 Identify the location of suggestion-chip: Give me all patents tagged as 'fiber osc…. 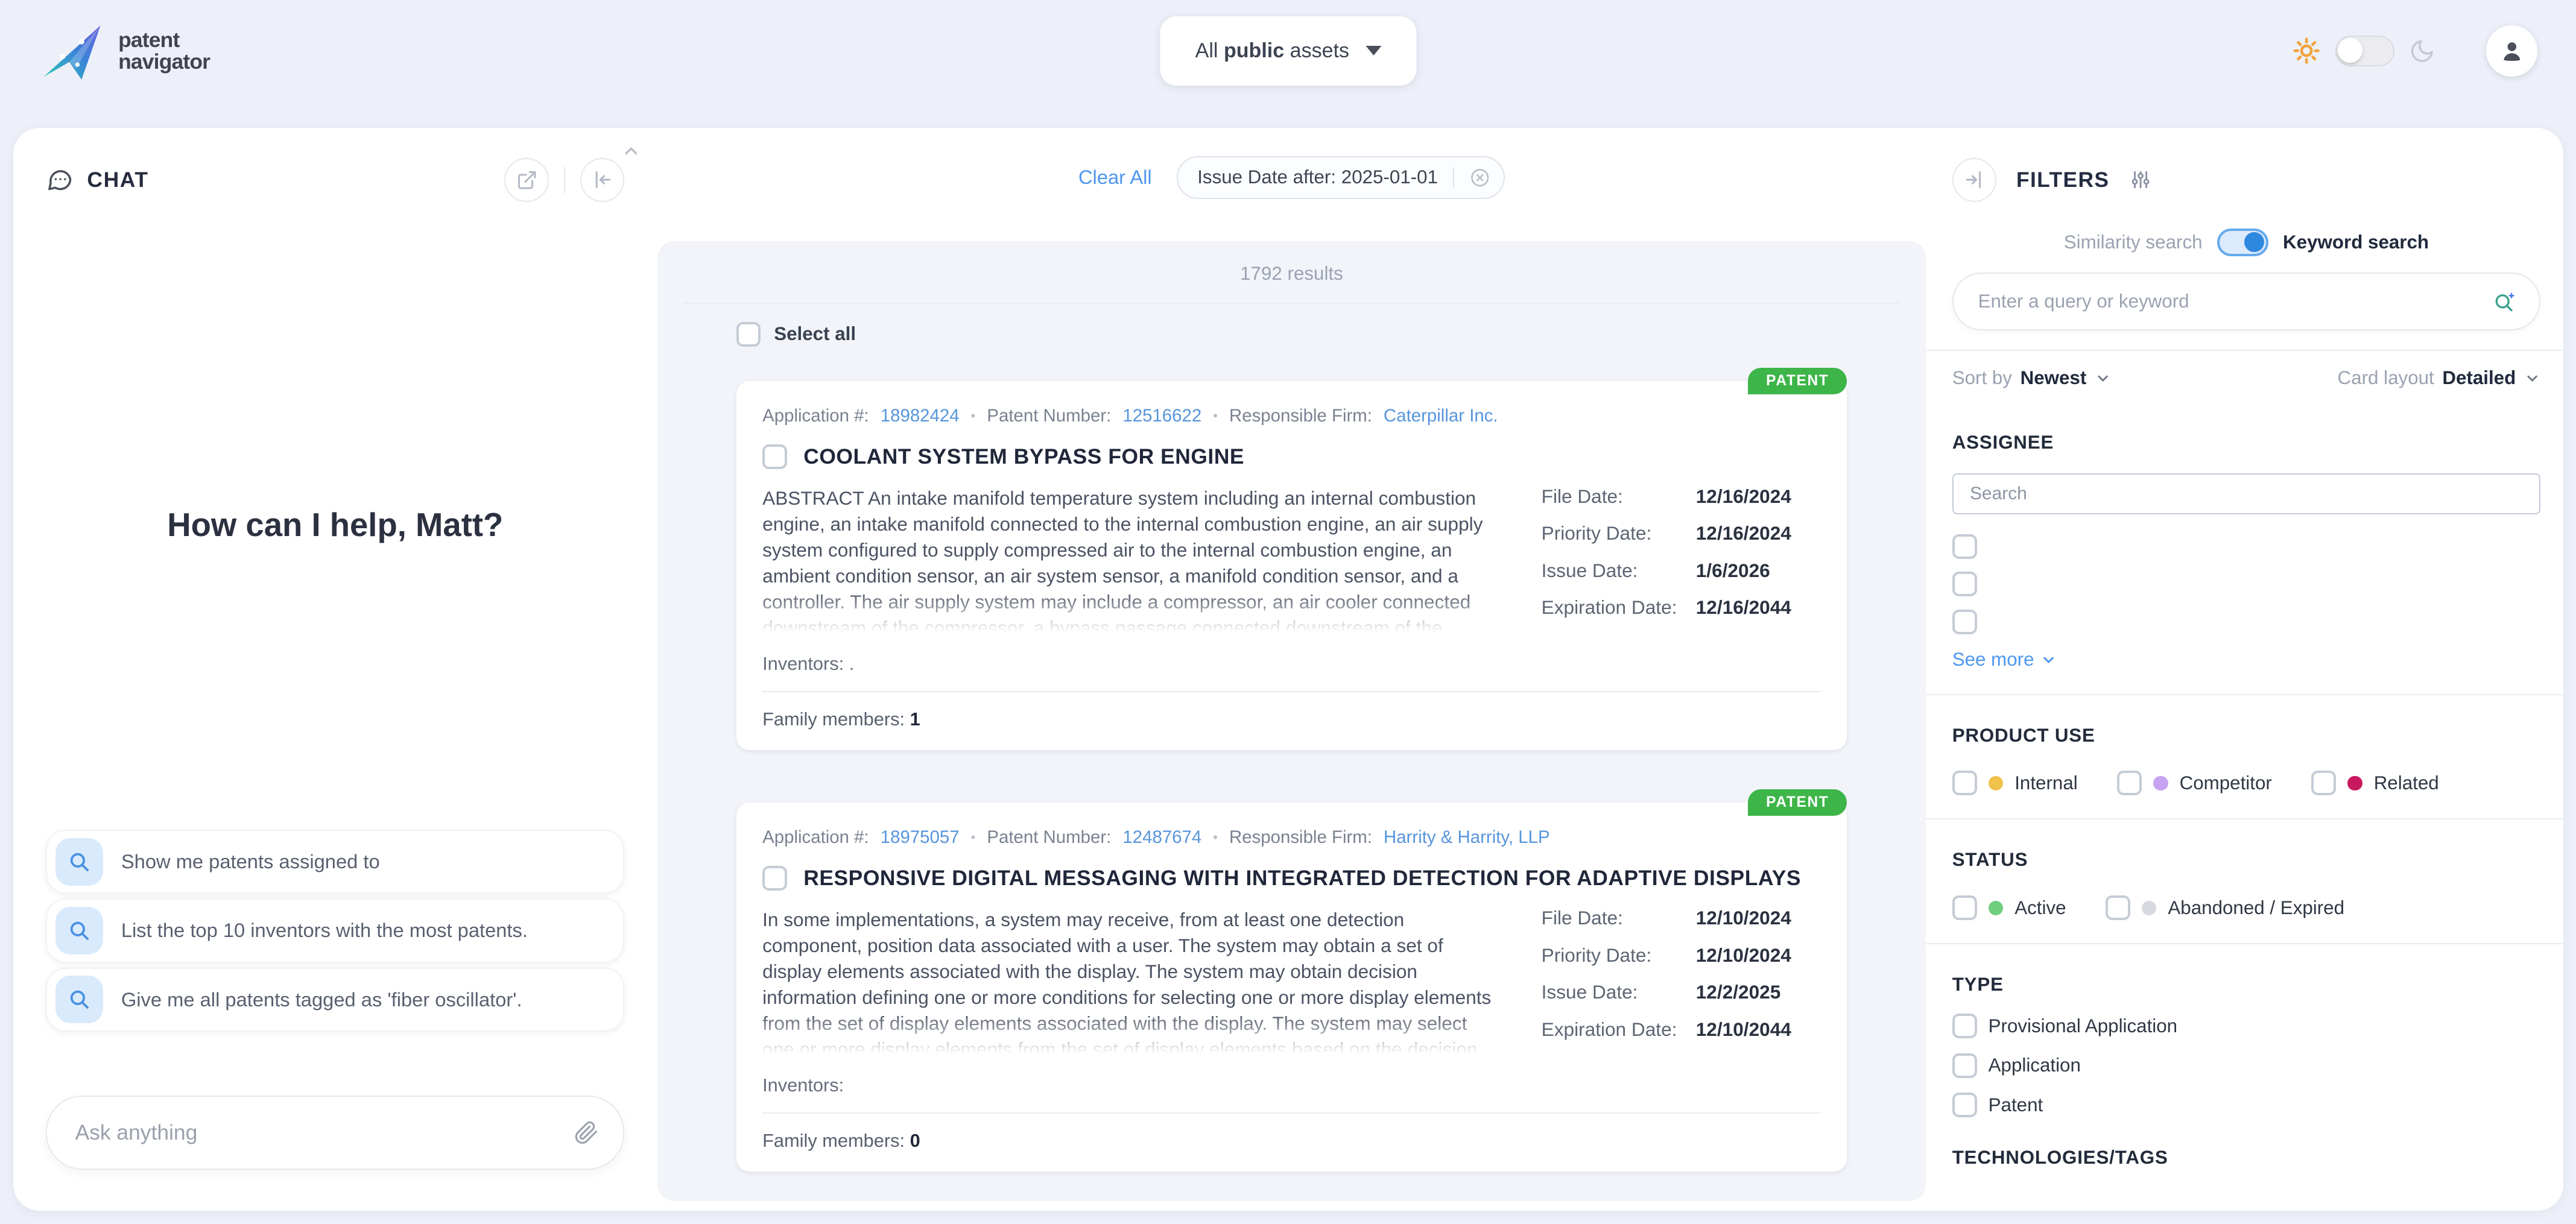
(335, 999).